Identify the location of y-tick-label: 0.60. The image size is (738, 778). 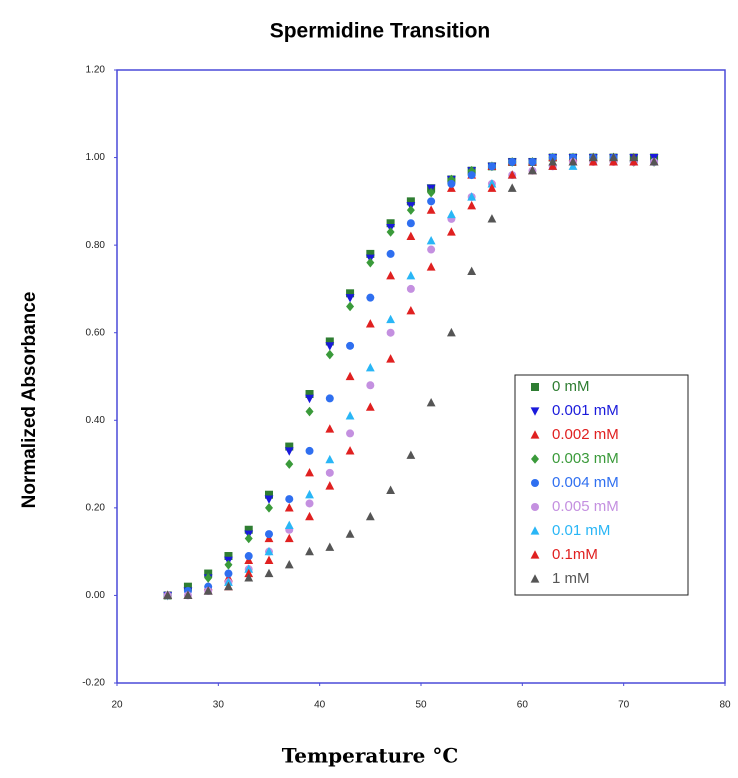
(96, 332).